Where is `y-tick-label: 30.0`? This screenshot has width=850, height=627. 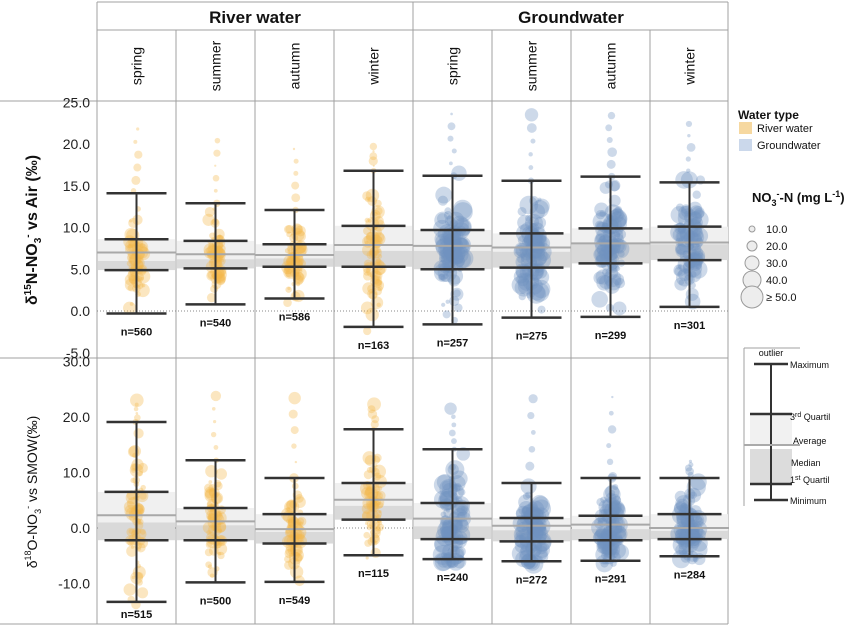 y-tick-label: 30.0 is located at coordinates (76, 362).